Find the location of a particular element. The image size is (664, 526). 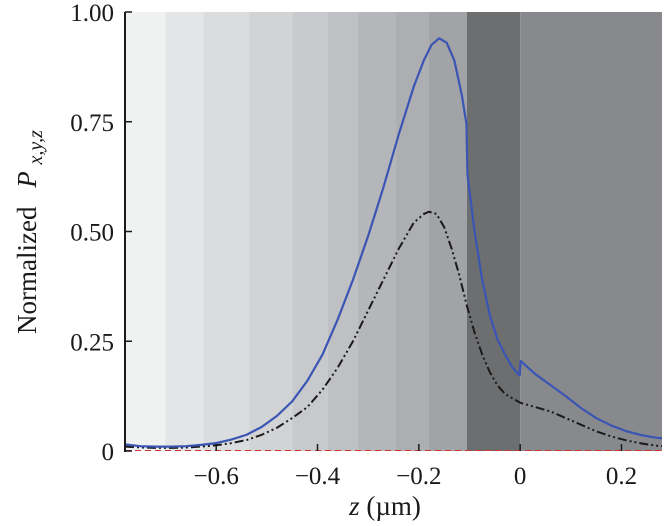

x-axis-ticks: −0.6 −0.4 −0.2 0 0.2 is located at coordinates (415, 467).